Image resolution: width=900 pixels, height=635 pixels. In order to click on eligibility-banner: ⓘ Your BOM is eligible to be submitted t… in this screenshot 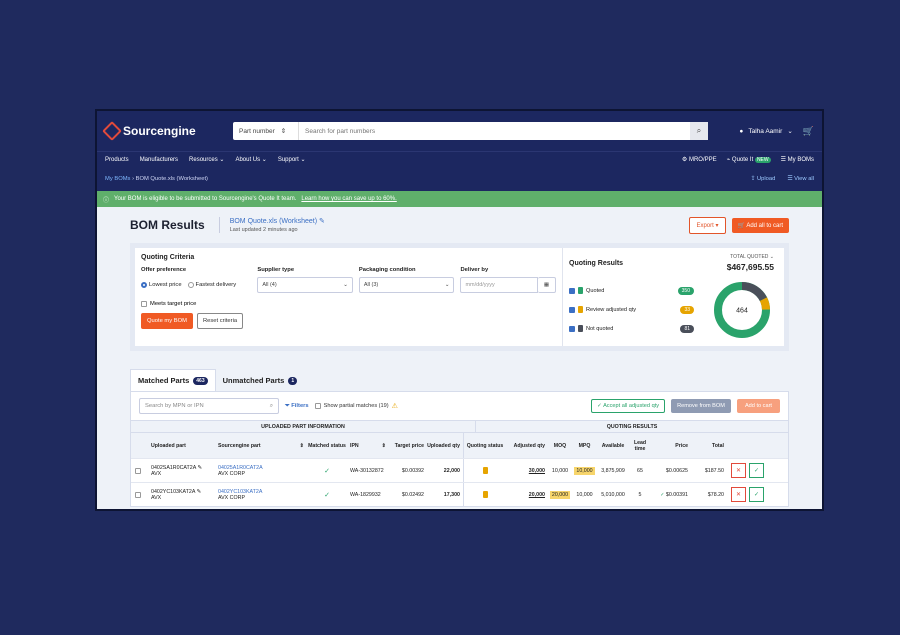, I will do `click(459, 199)`.